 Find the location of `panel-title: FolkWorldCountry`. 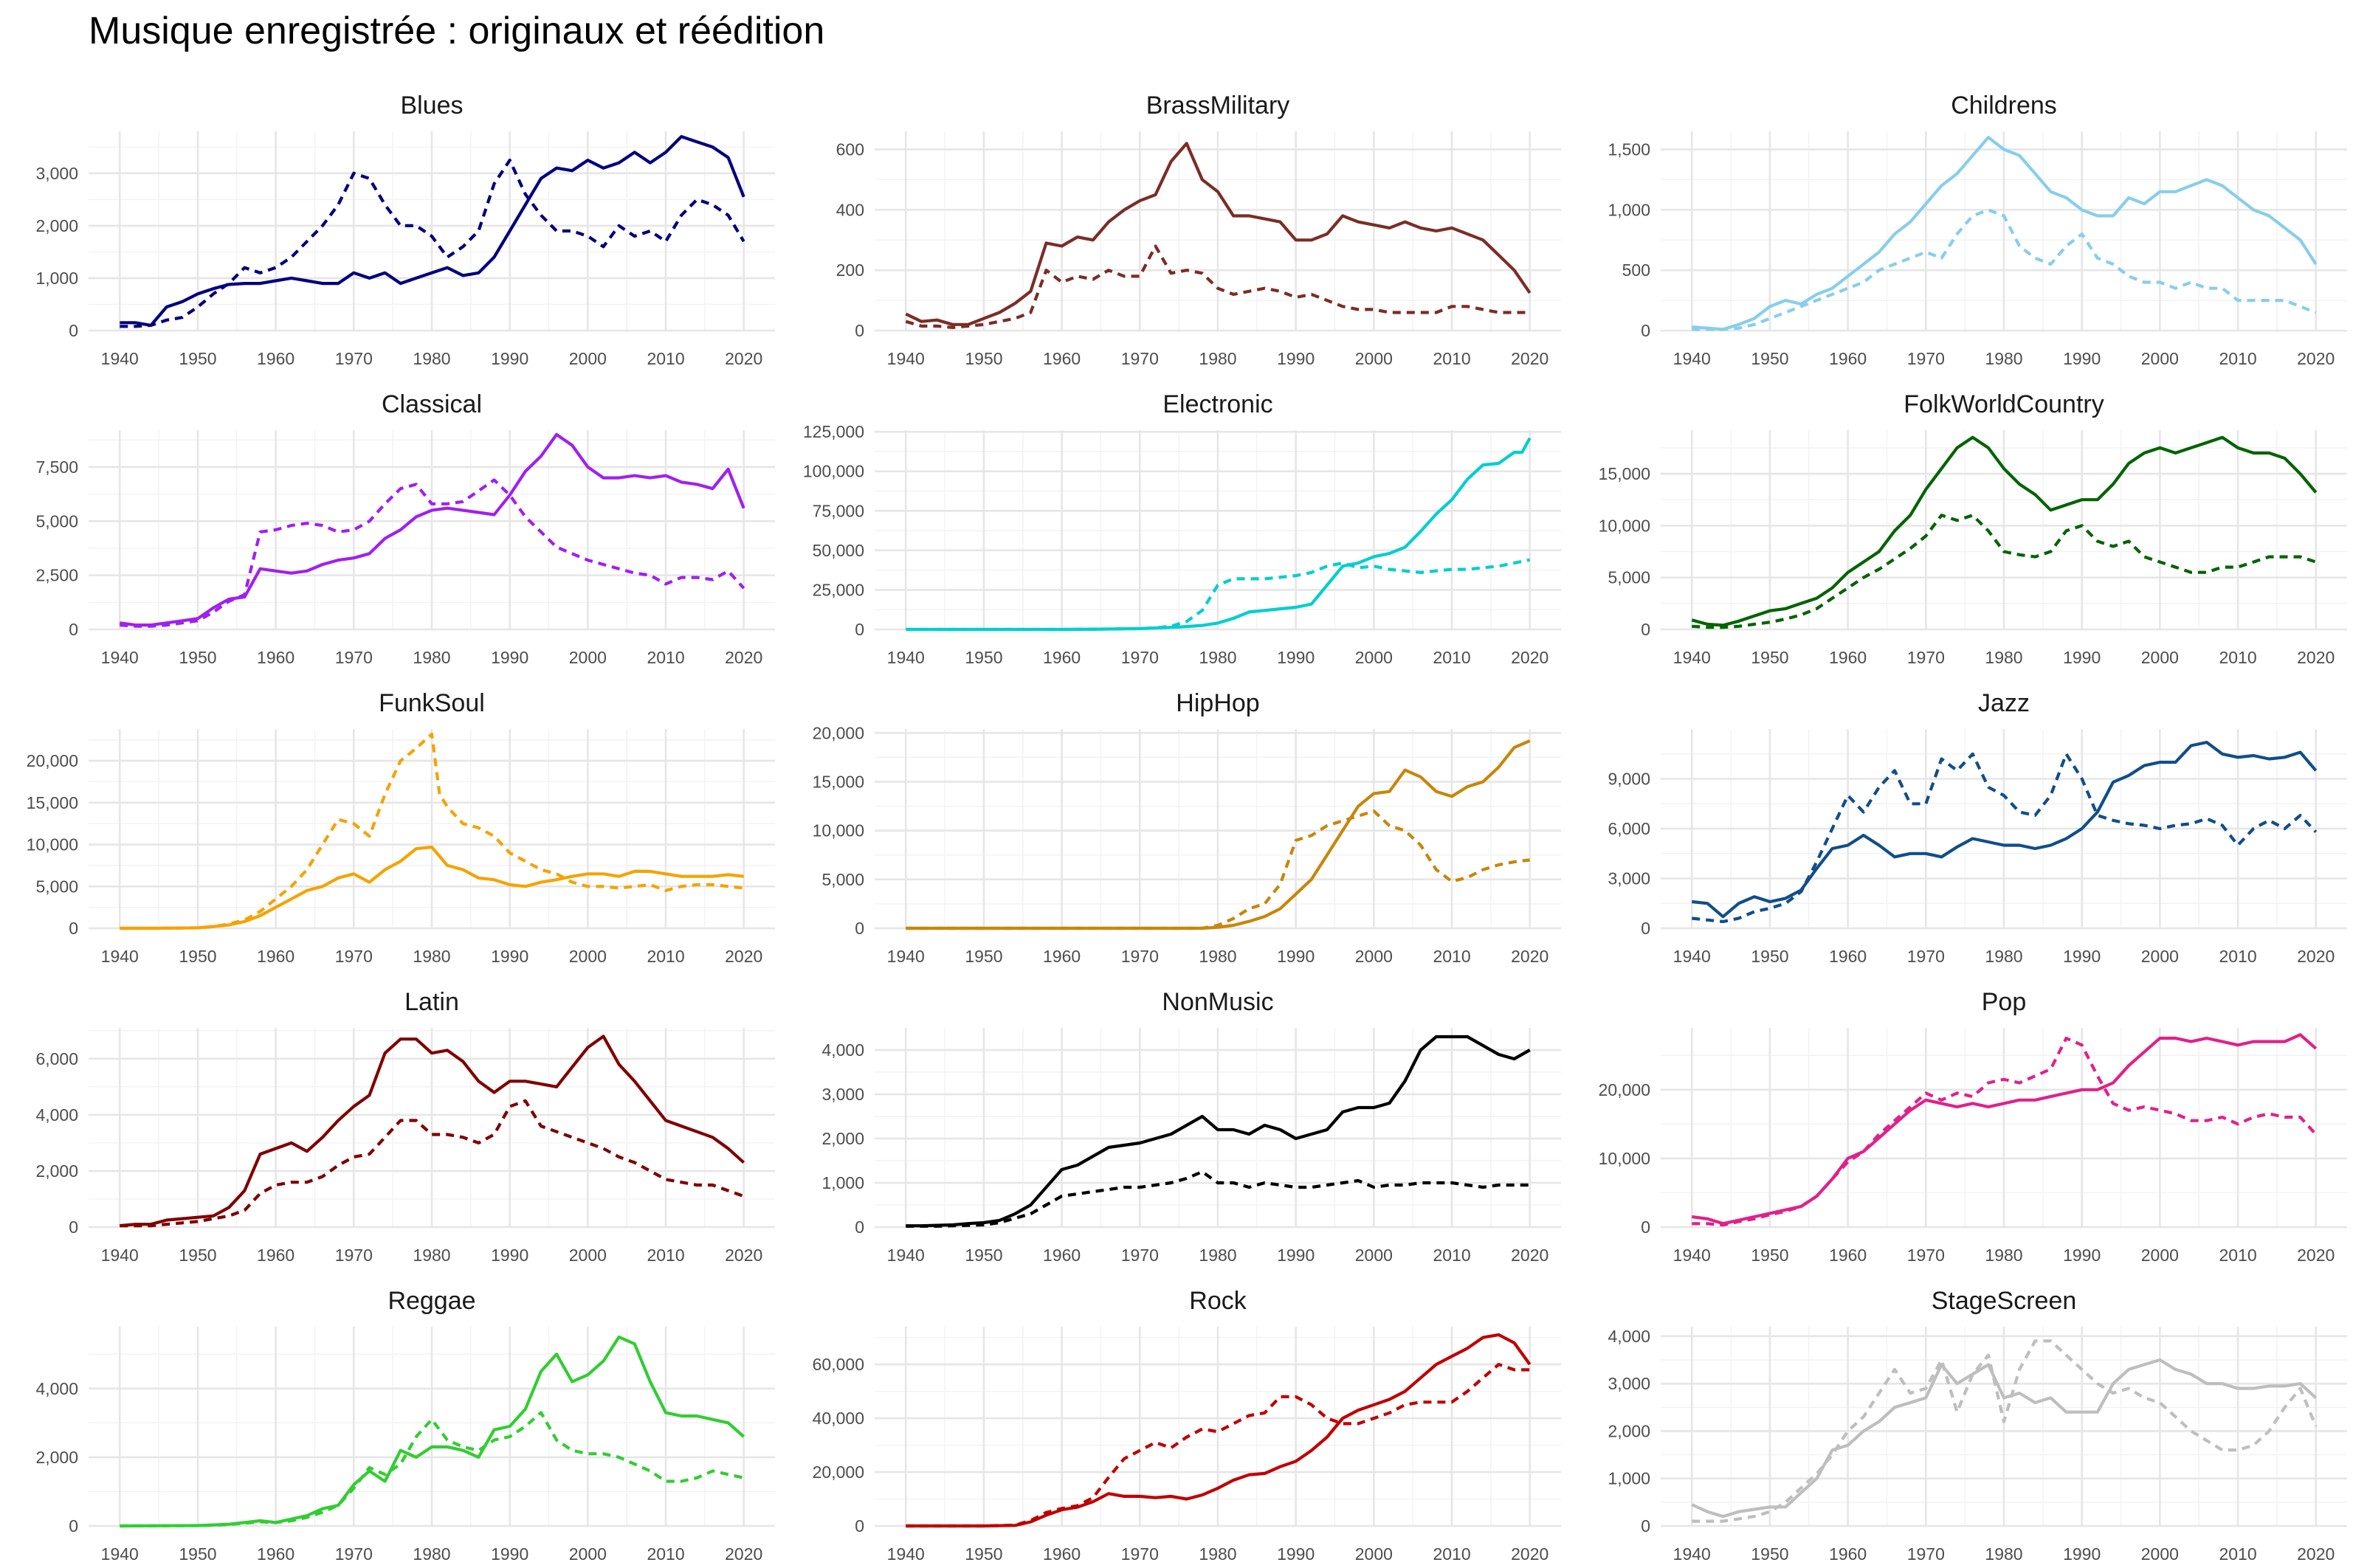

panel-title: FolkWorldCountry is located at coordinates (2004, 404).